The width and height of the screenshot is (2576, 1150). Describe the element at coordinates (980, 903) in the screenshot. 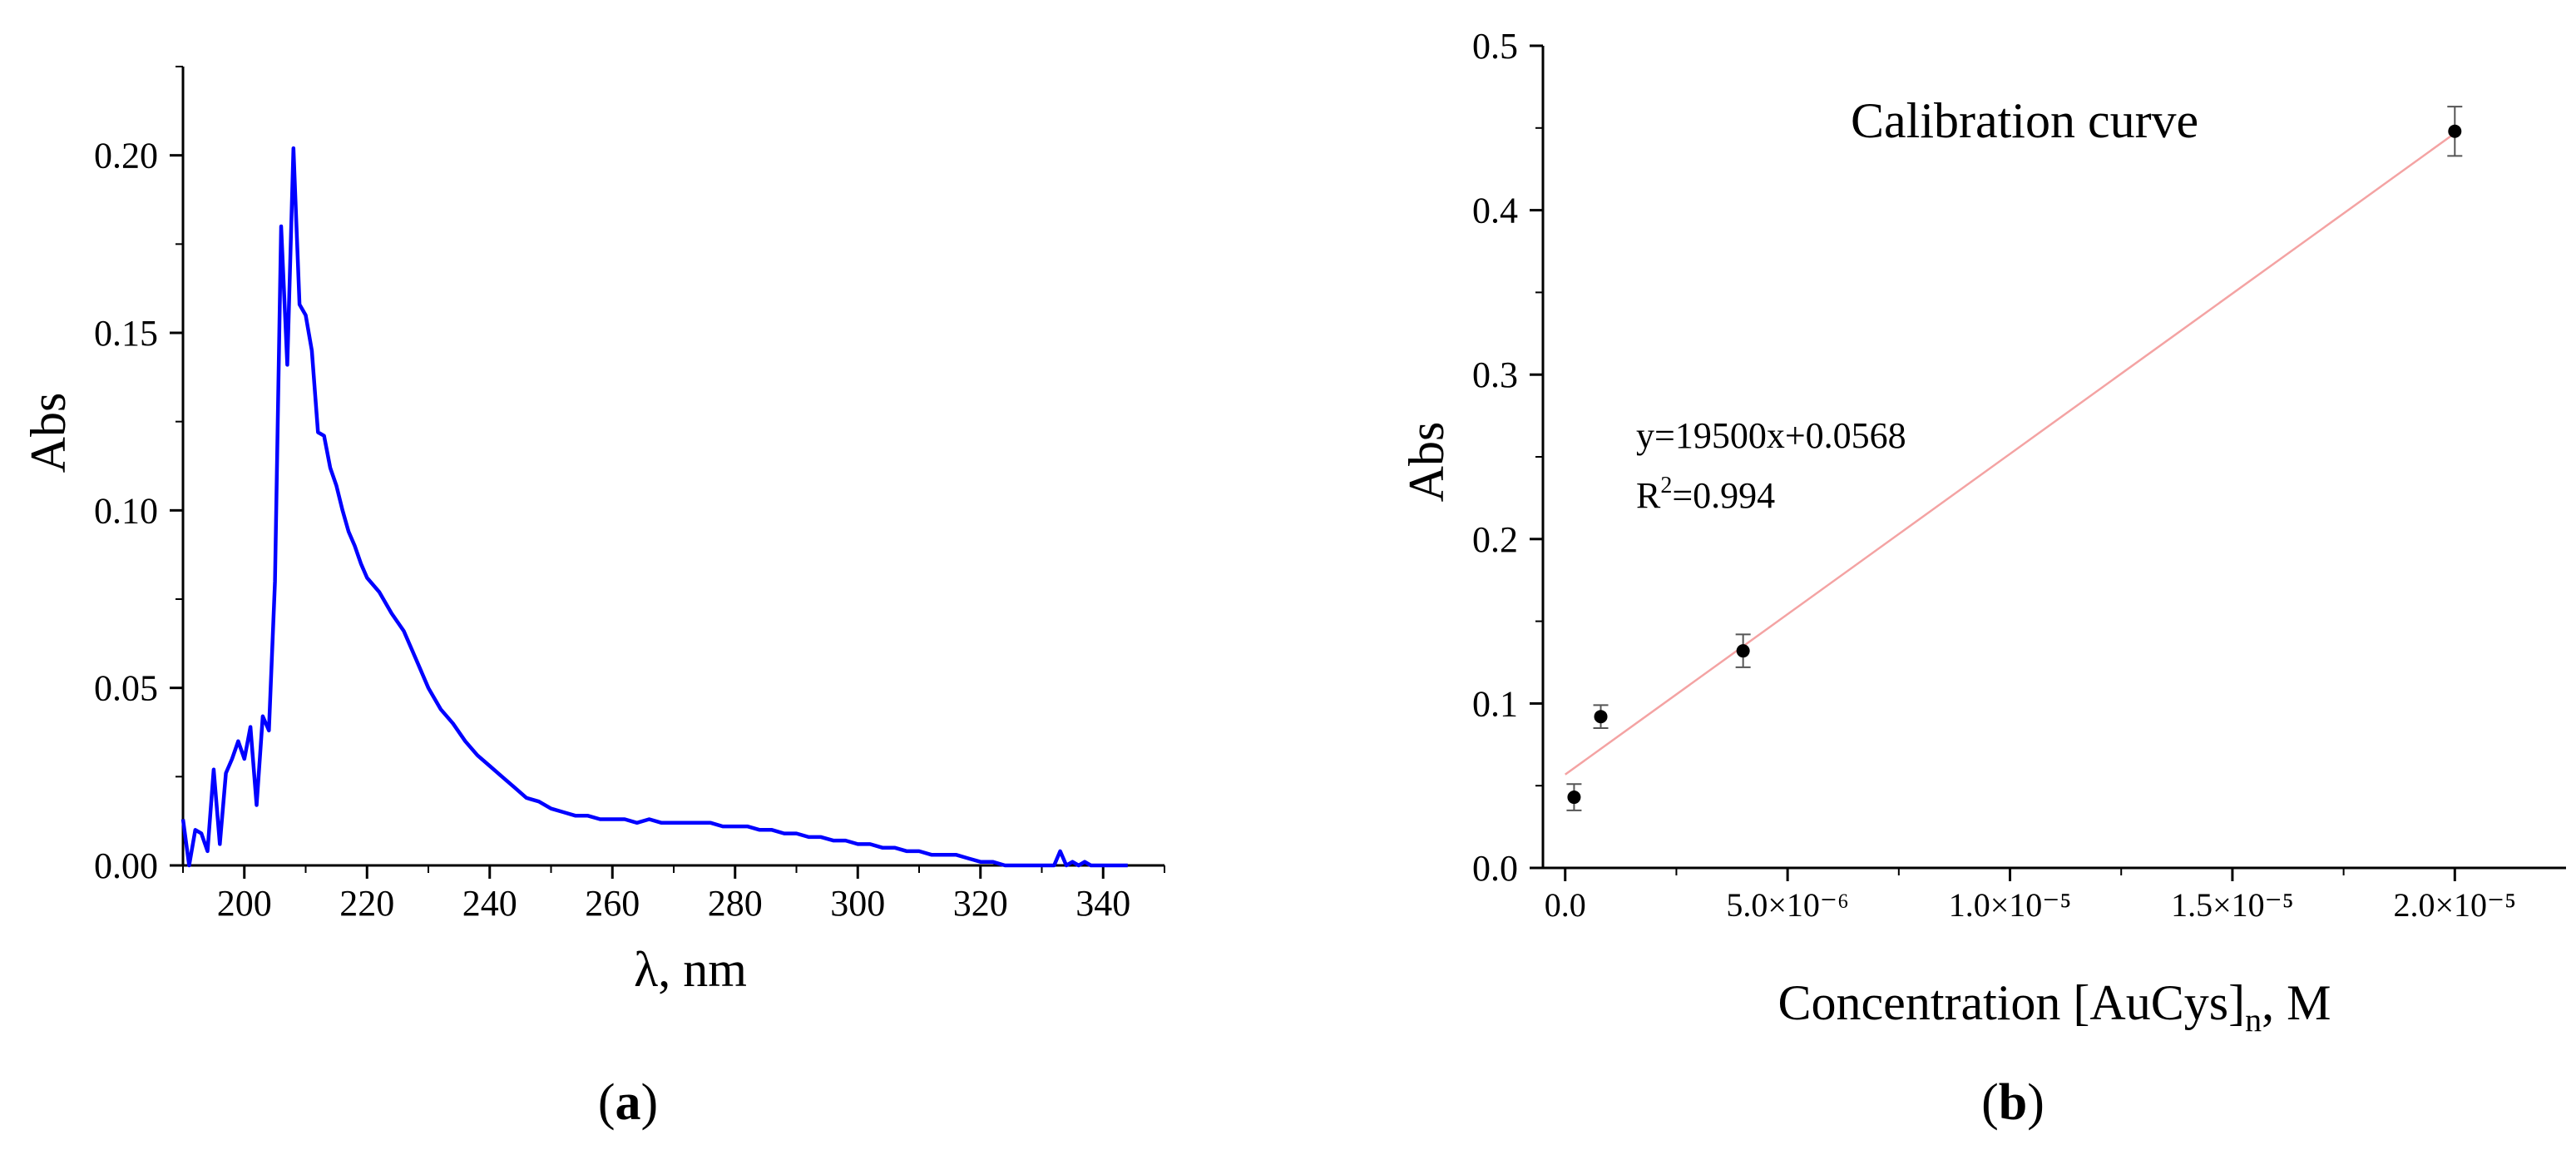

I see `chart-a-x-tick-label: 320` at that location.